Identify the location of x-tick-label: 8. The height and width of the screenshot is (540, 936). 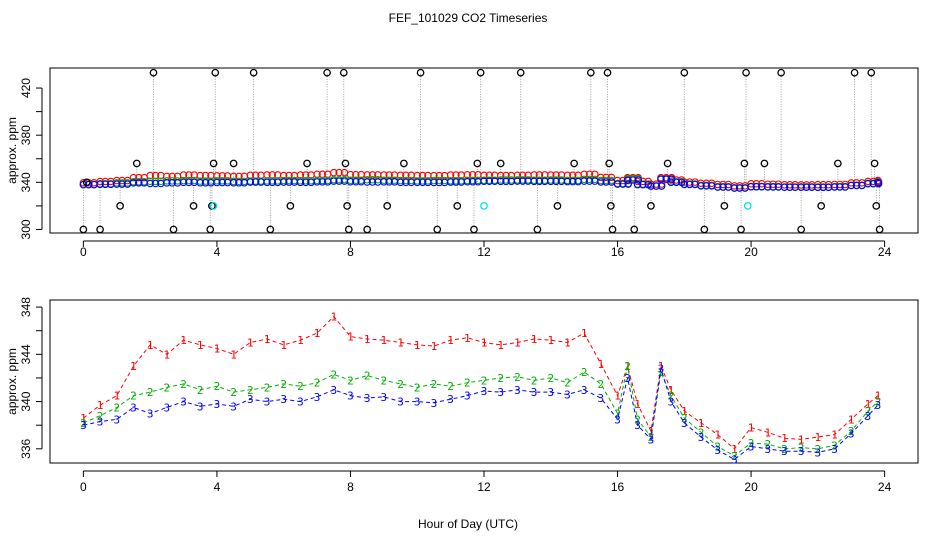
(350, 252).